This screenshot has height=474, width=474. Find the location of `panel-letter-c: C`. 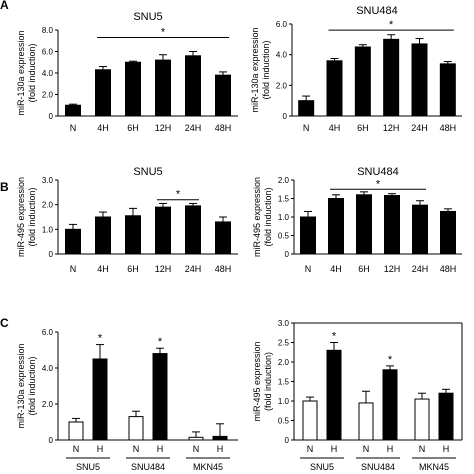

panel-letter-c: C is located at coordinates (4, 323).